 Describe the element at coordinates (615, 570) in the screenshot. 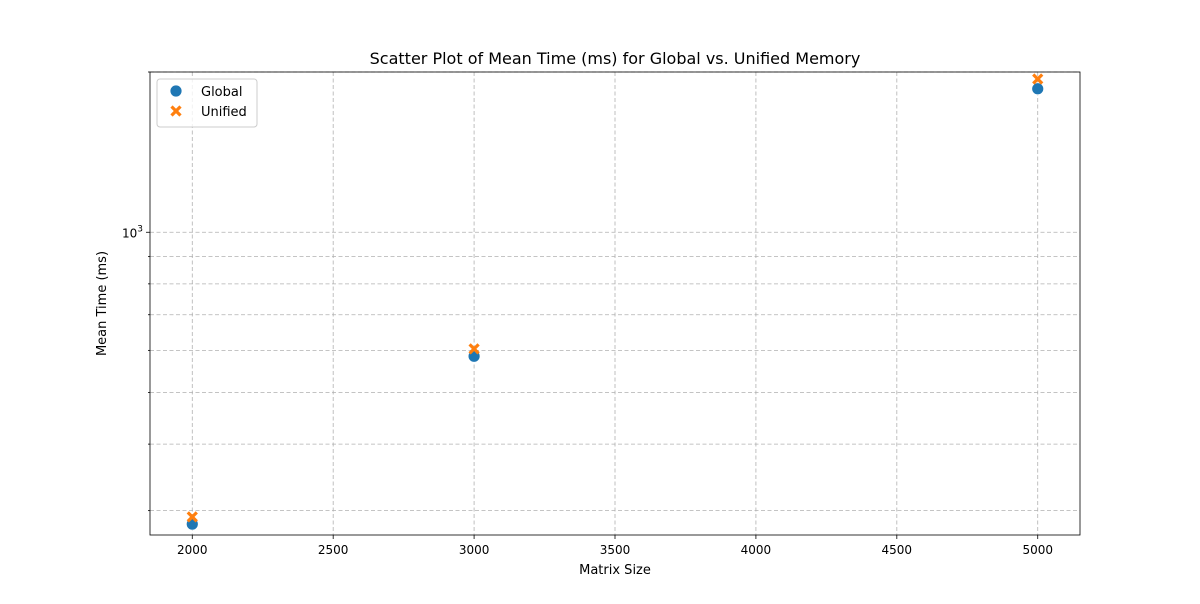

I see `x-axis-label: Matrix Size` at that location.